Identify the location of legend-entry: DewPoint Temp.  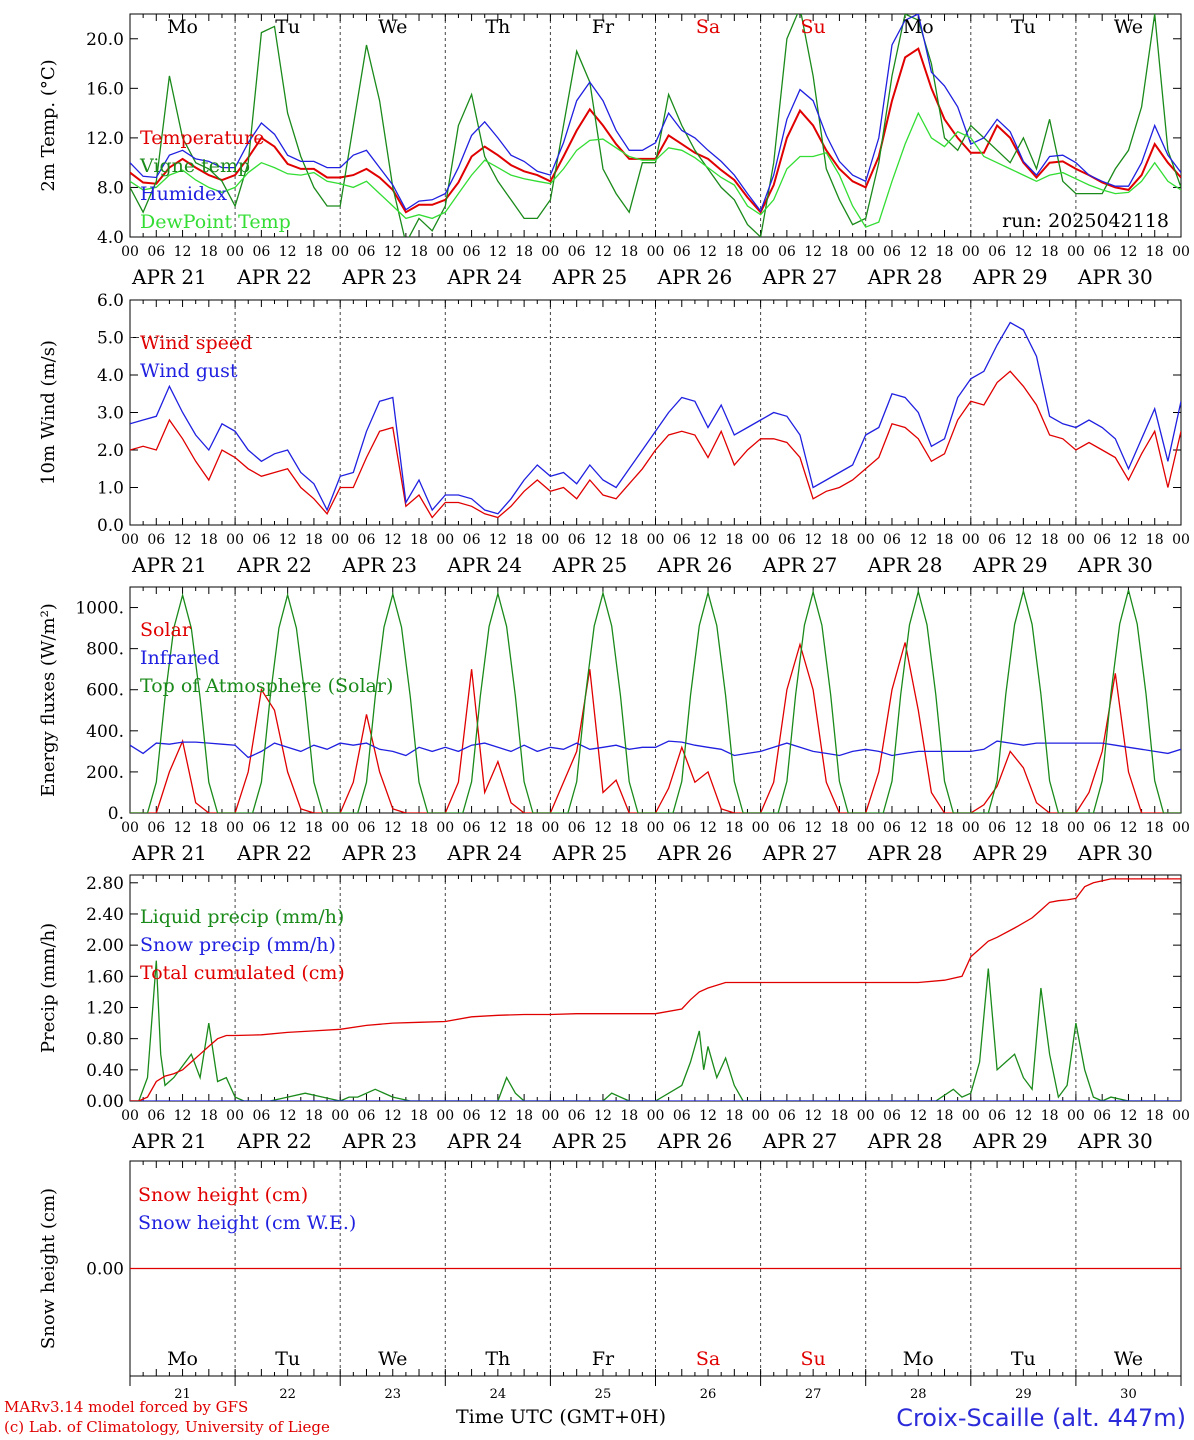
(215, 222).